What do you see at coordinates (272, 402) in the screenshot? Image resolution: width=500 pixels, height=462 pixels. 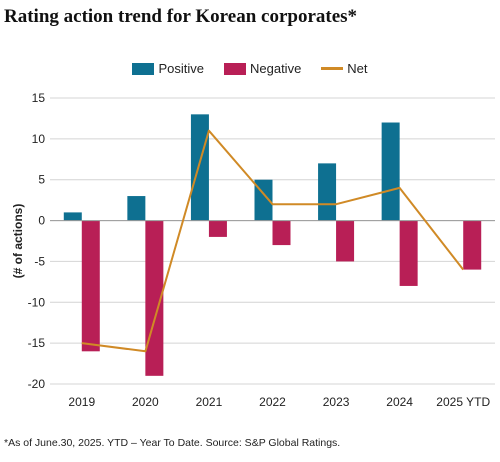 I see `x-tick-label: 2022` at bounding box center [272, 402].